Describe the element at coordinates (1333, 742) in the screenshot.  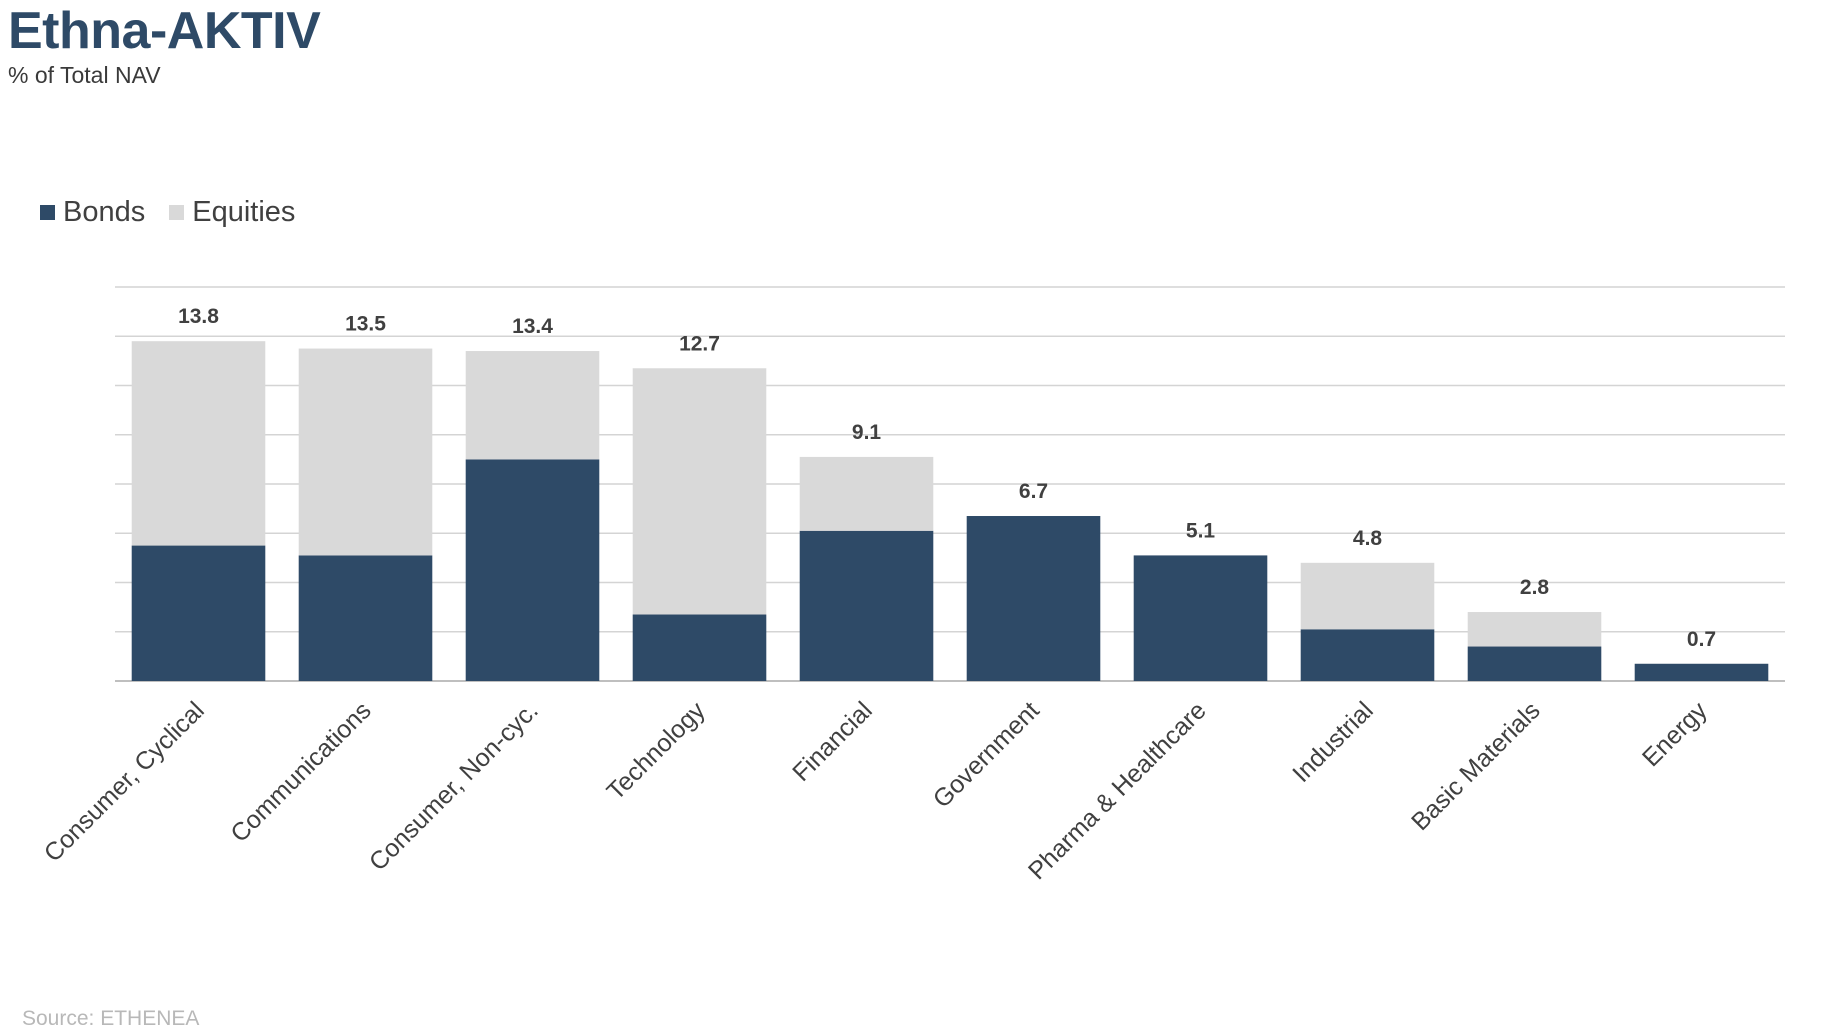
I see `x-tick-label: Industrial` at that location.